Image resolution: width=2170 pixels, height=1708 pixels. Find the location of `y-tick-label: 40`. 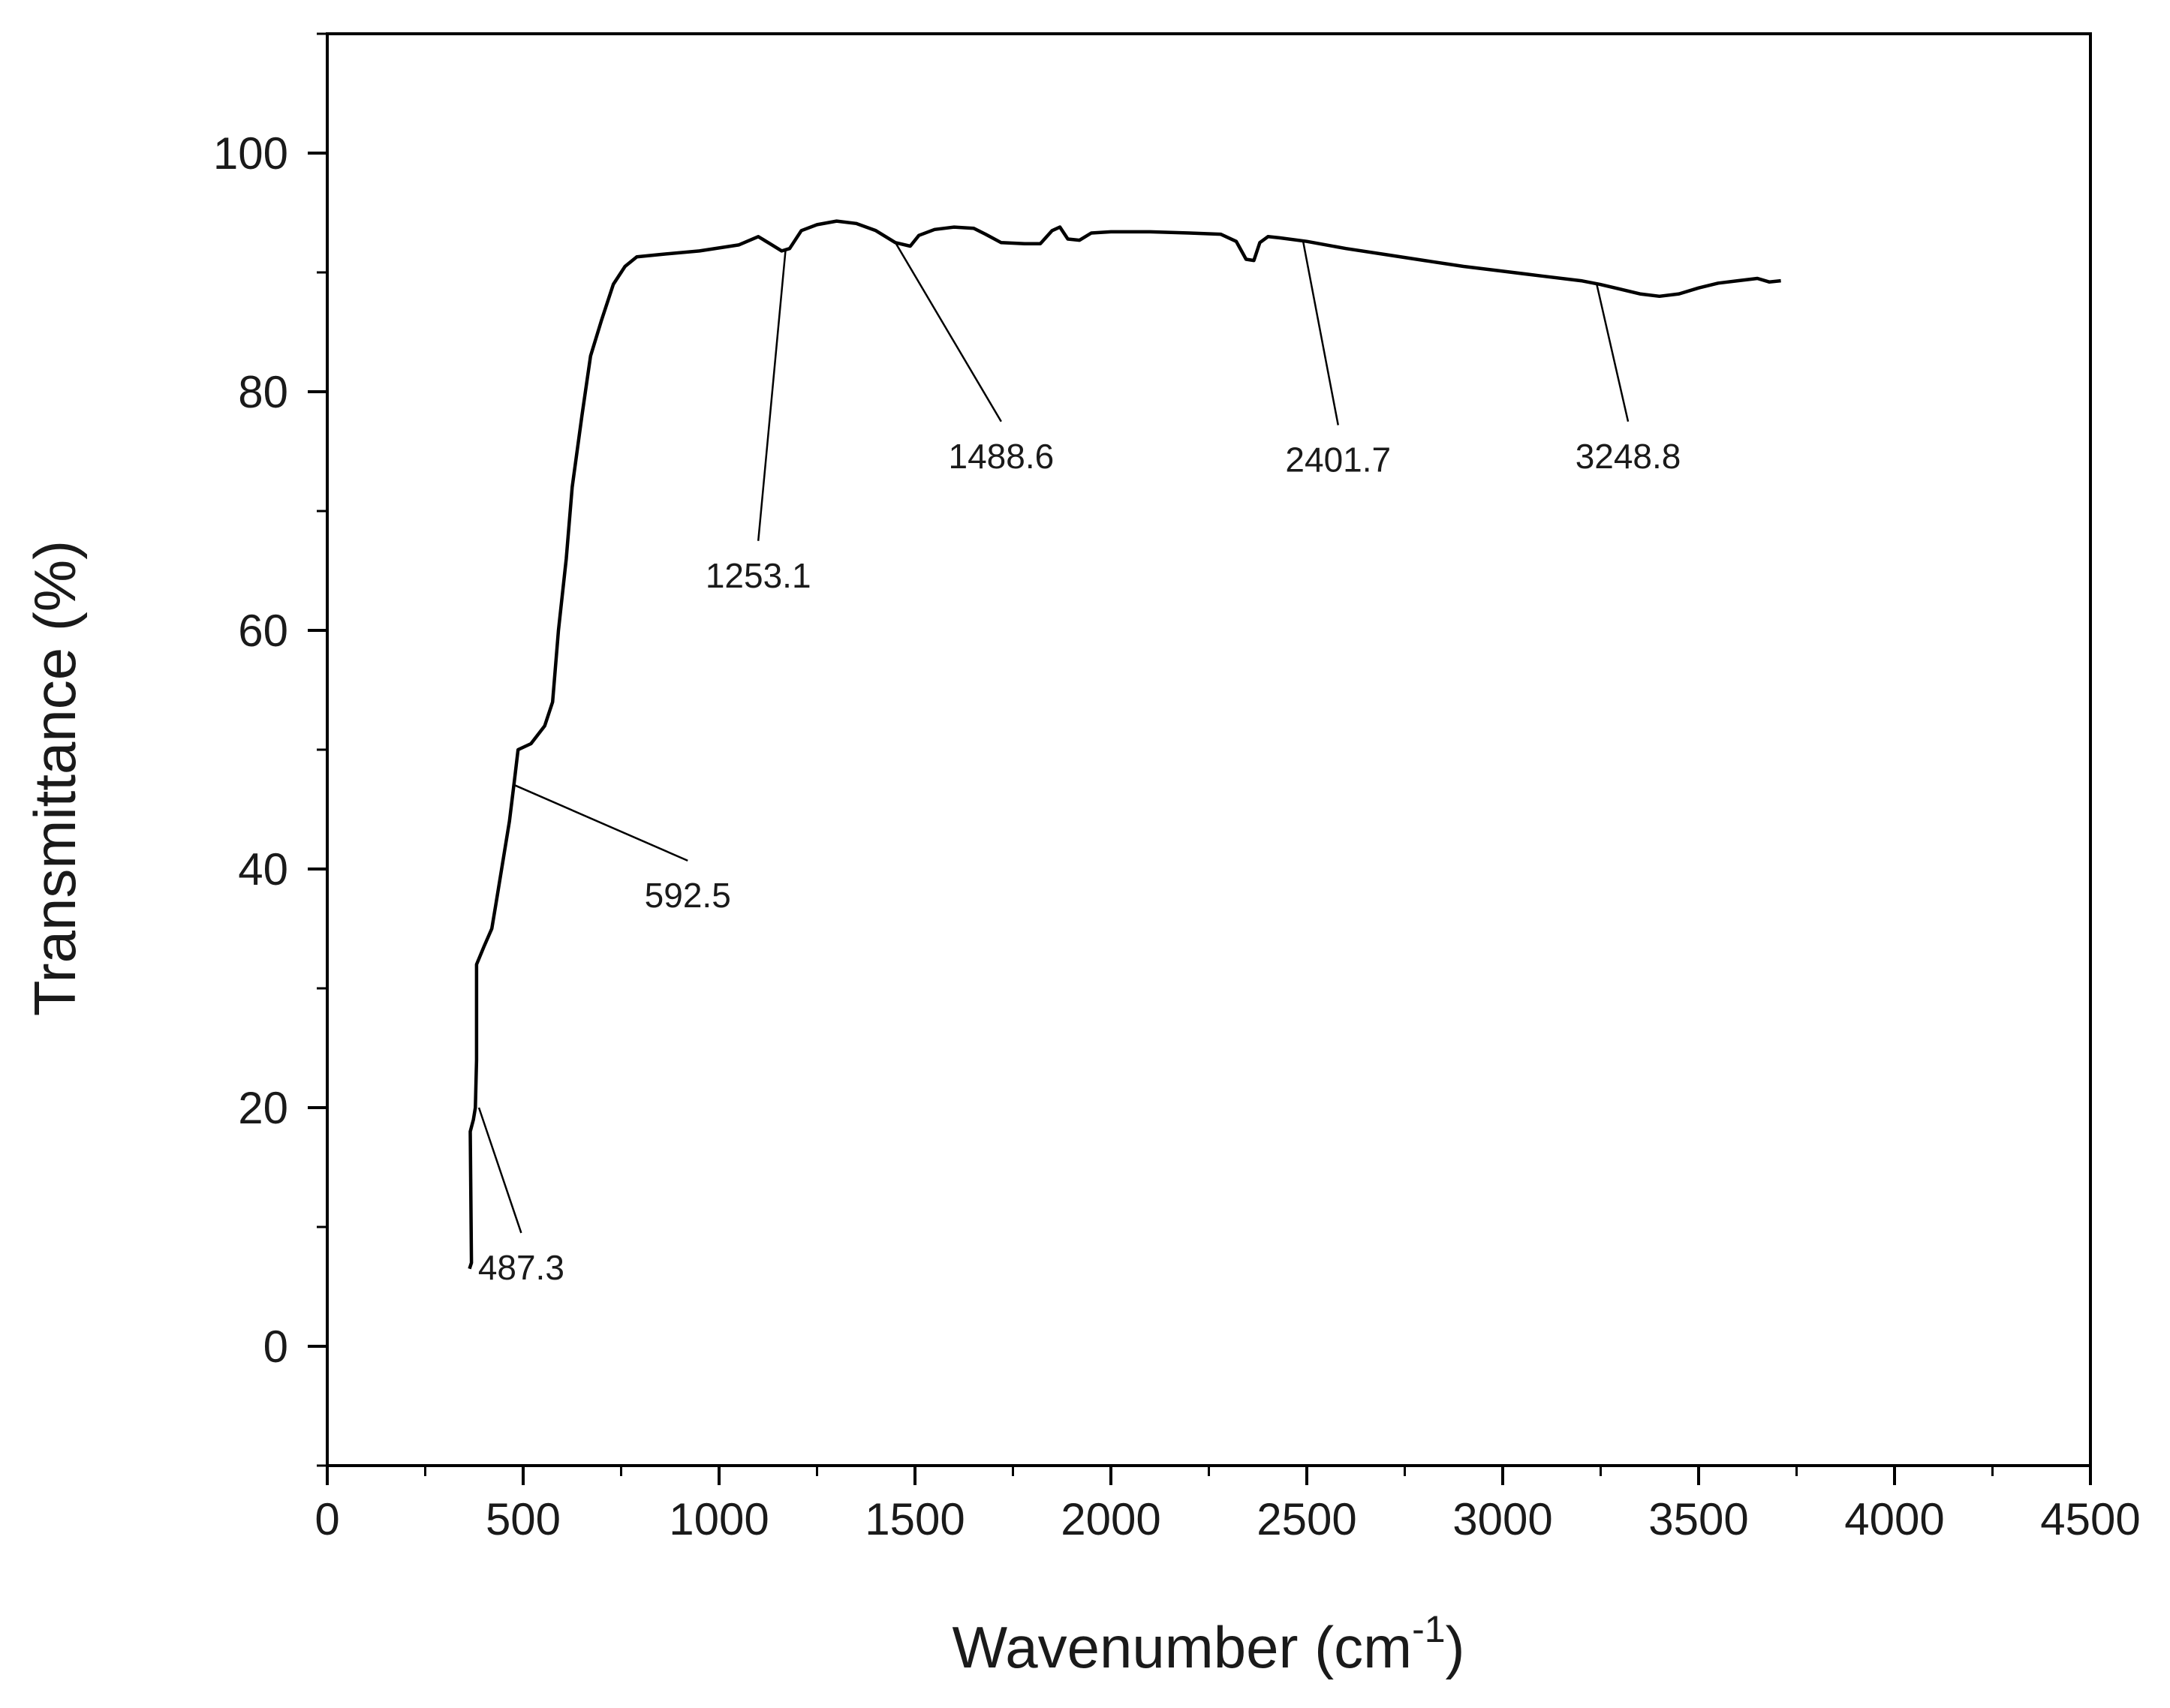

y-tick-label: 40 is located at coordinates (263, 869).